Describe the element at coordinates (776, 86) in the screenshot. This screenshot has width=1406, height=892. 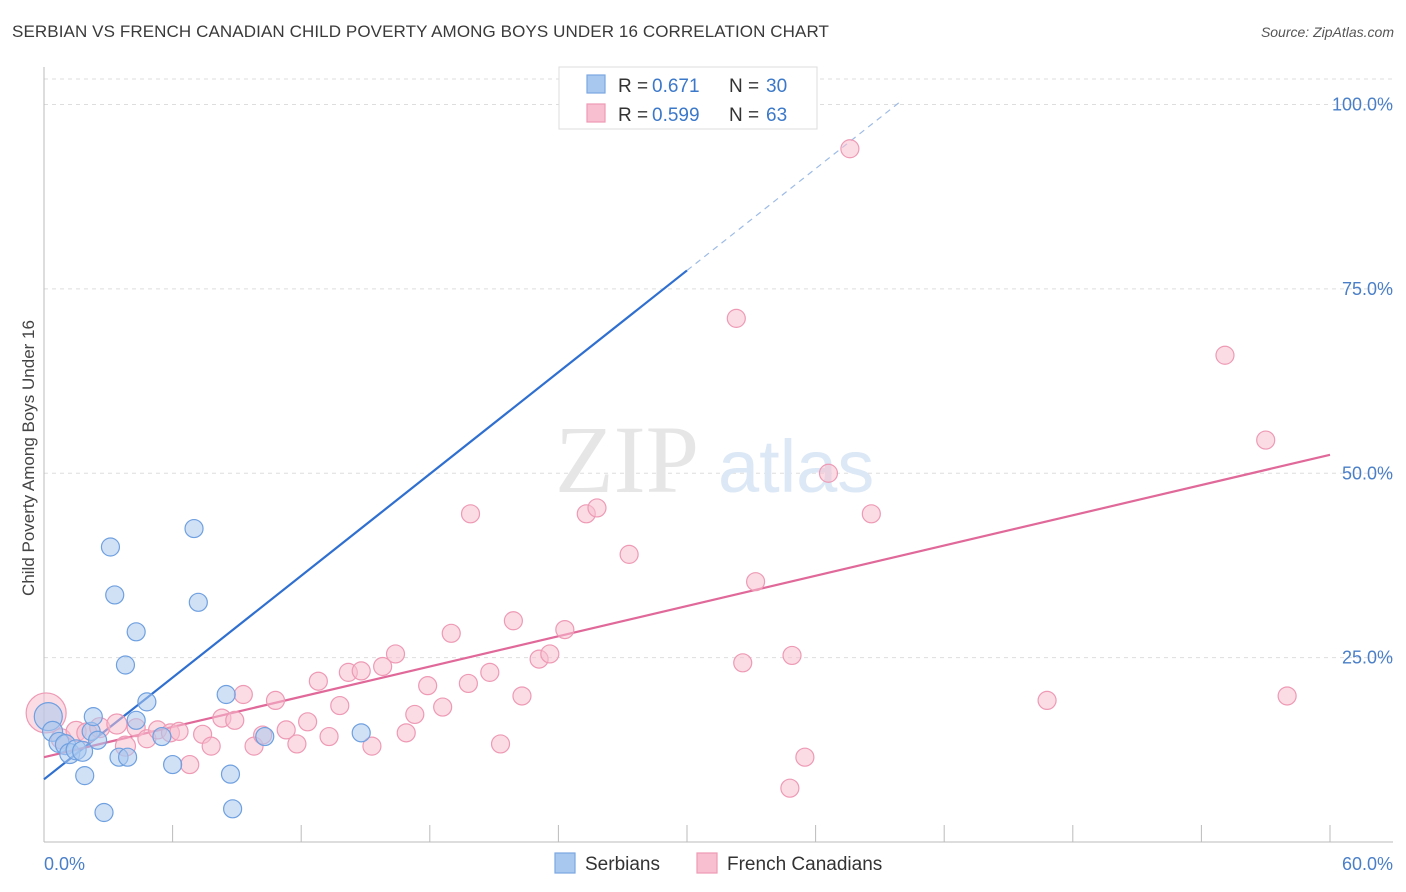
I see `legend-n-value: 30` at that location.